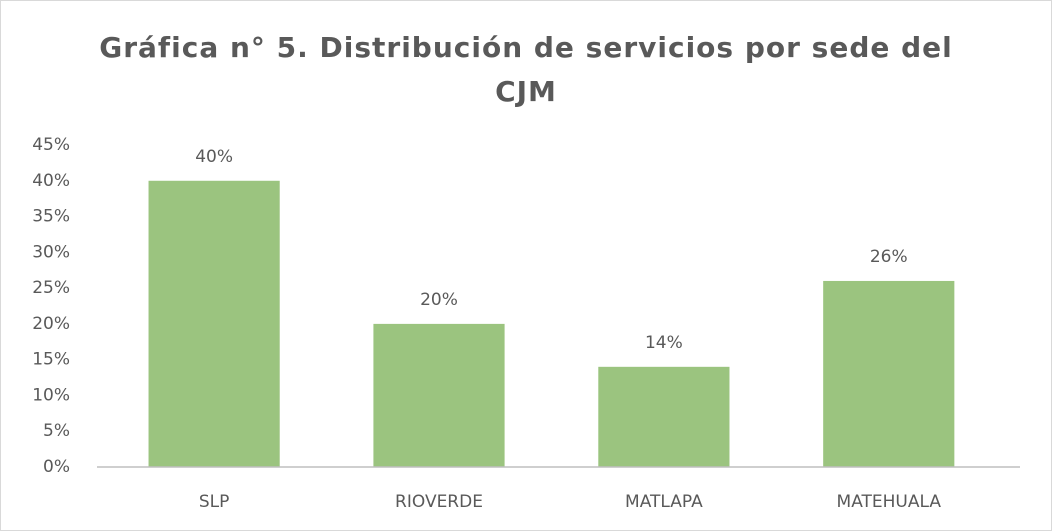 The width and height of the screenshot is (1052, 531). Describe the element at coordinates (51, 145) in the screenshot. I see `y-tick-label: 45%` at that location.